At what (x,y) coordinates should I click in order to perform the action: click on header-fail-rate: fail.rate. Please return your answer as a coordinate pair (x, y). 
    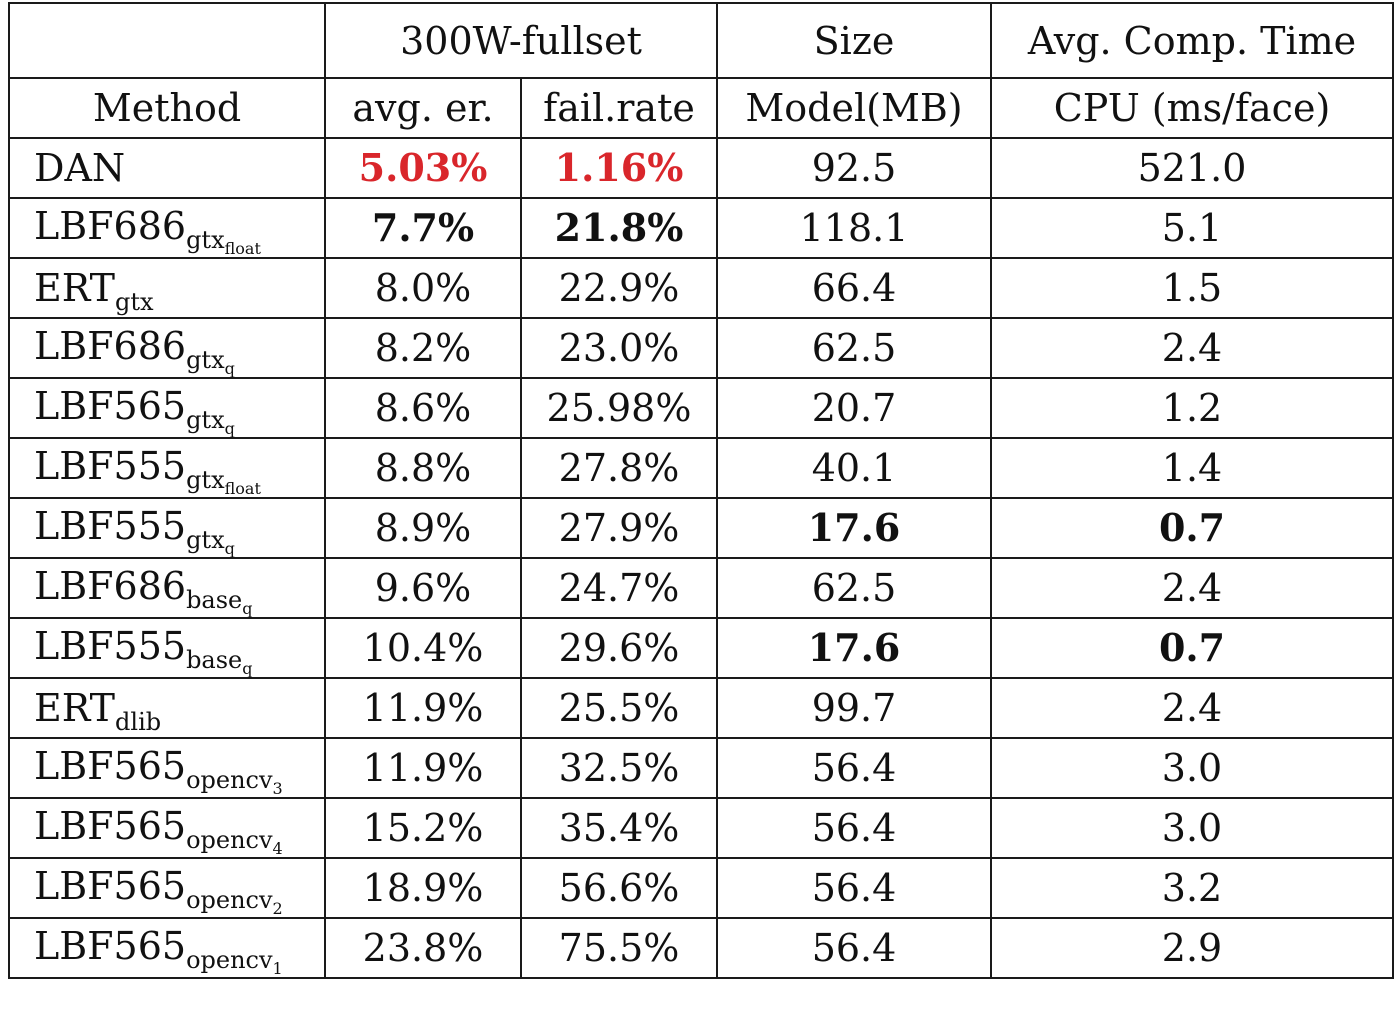
    Looking at the image, I should click on (619, 108).